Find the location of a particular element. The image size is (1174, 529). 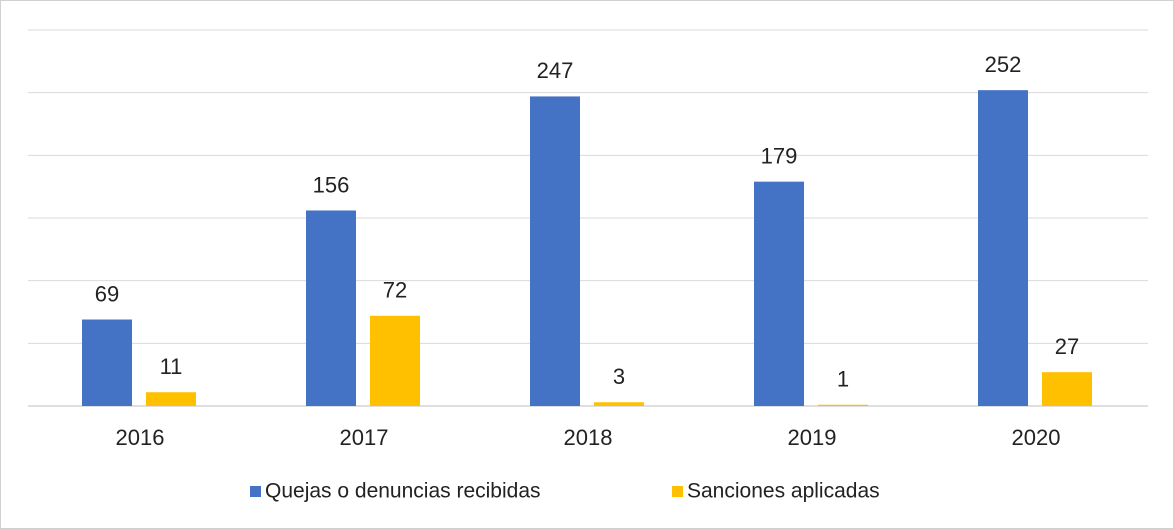

data-label: 3 is located at coordinates (619, 376).